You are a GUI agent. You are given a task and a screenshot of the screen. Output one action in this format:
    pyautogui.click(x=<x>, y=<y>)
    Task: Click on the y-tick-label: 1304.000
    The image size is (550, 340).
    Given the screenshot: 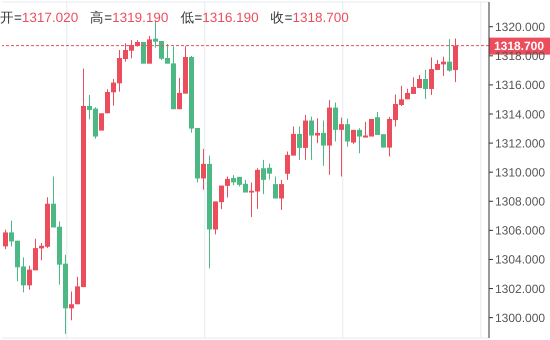 What is the action you would take?
    pyautogui.click(x=520, y=259)
    